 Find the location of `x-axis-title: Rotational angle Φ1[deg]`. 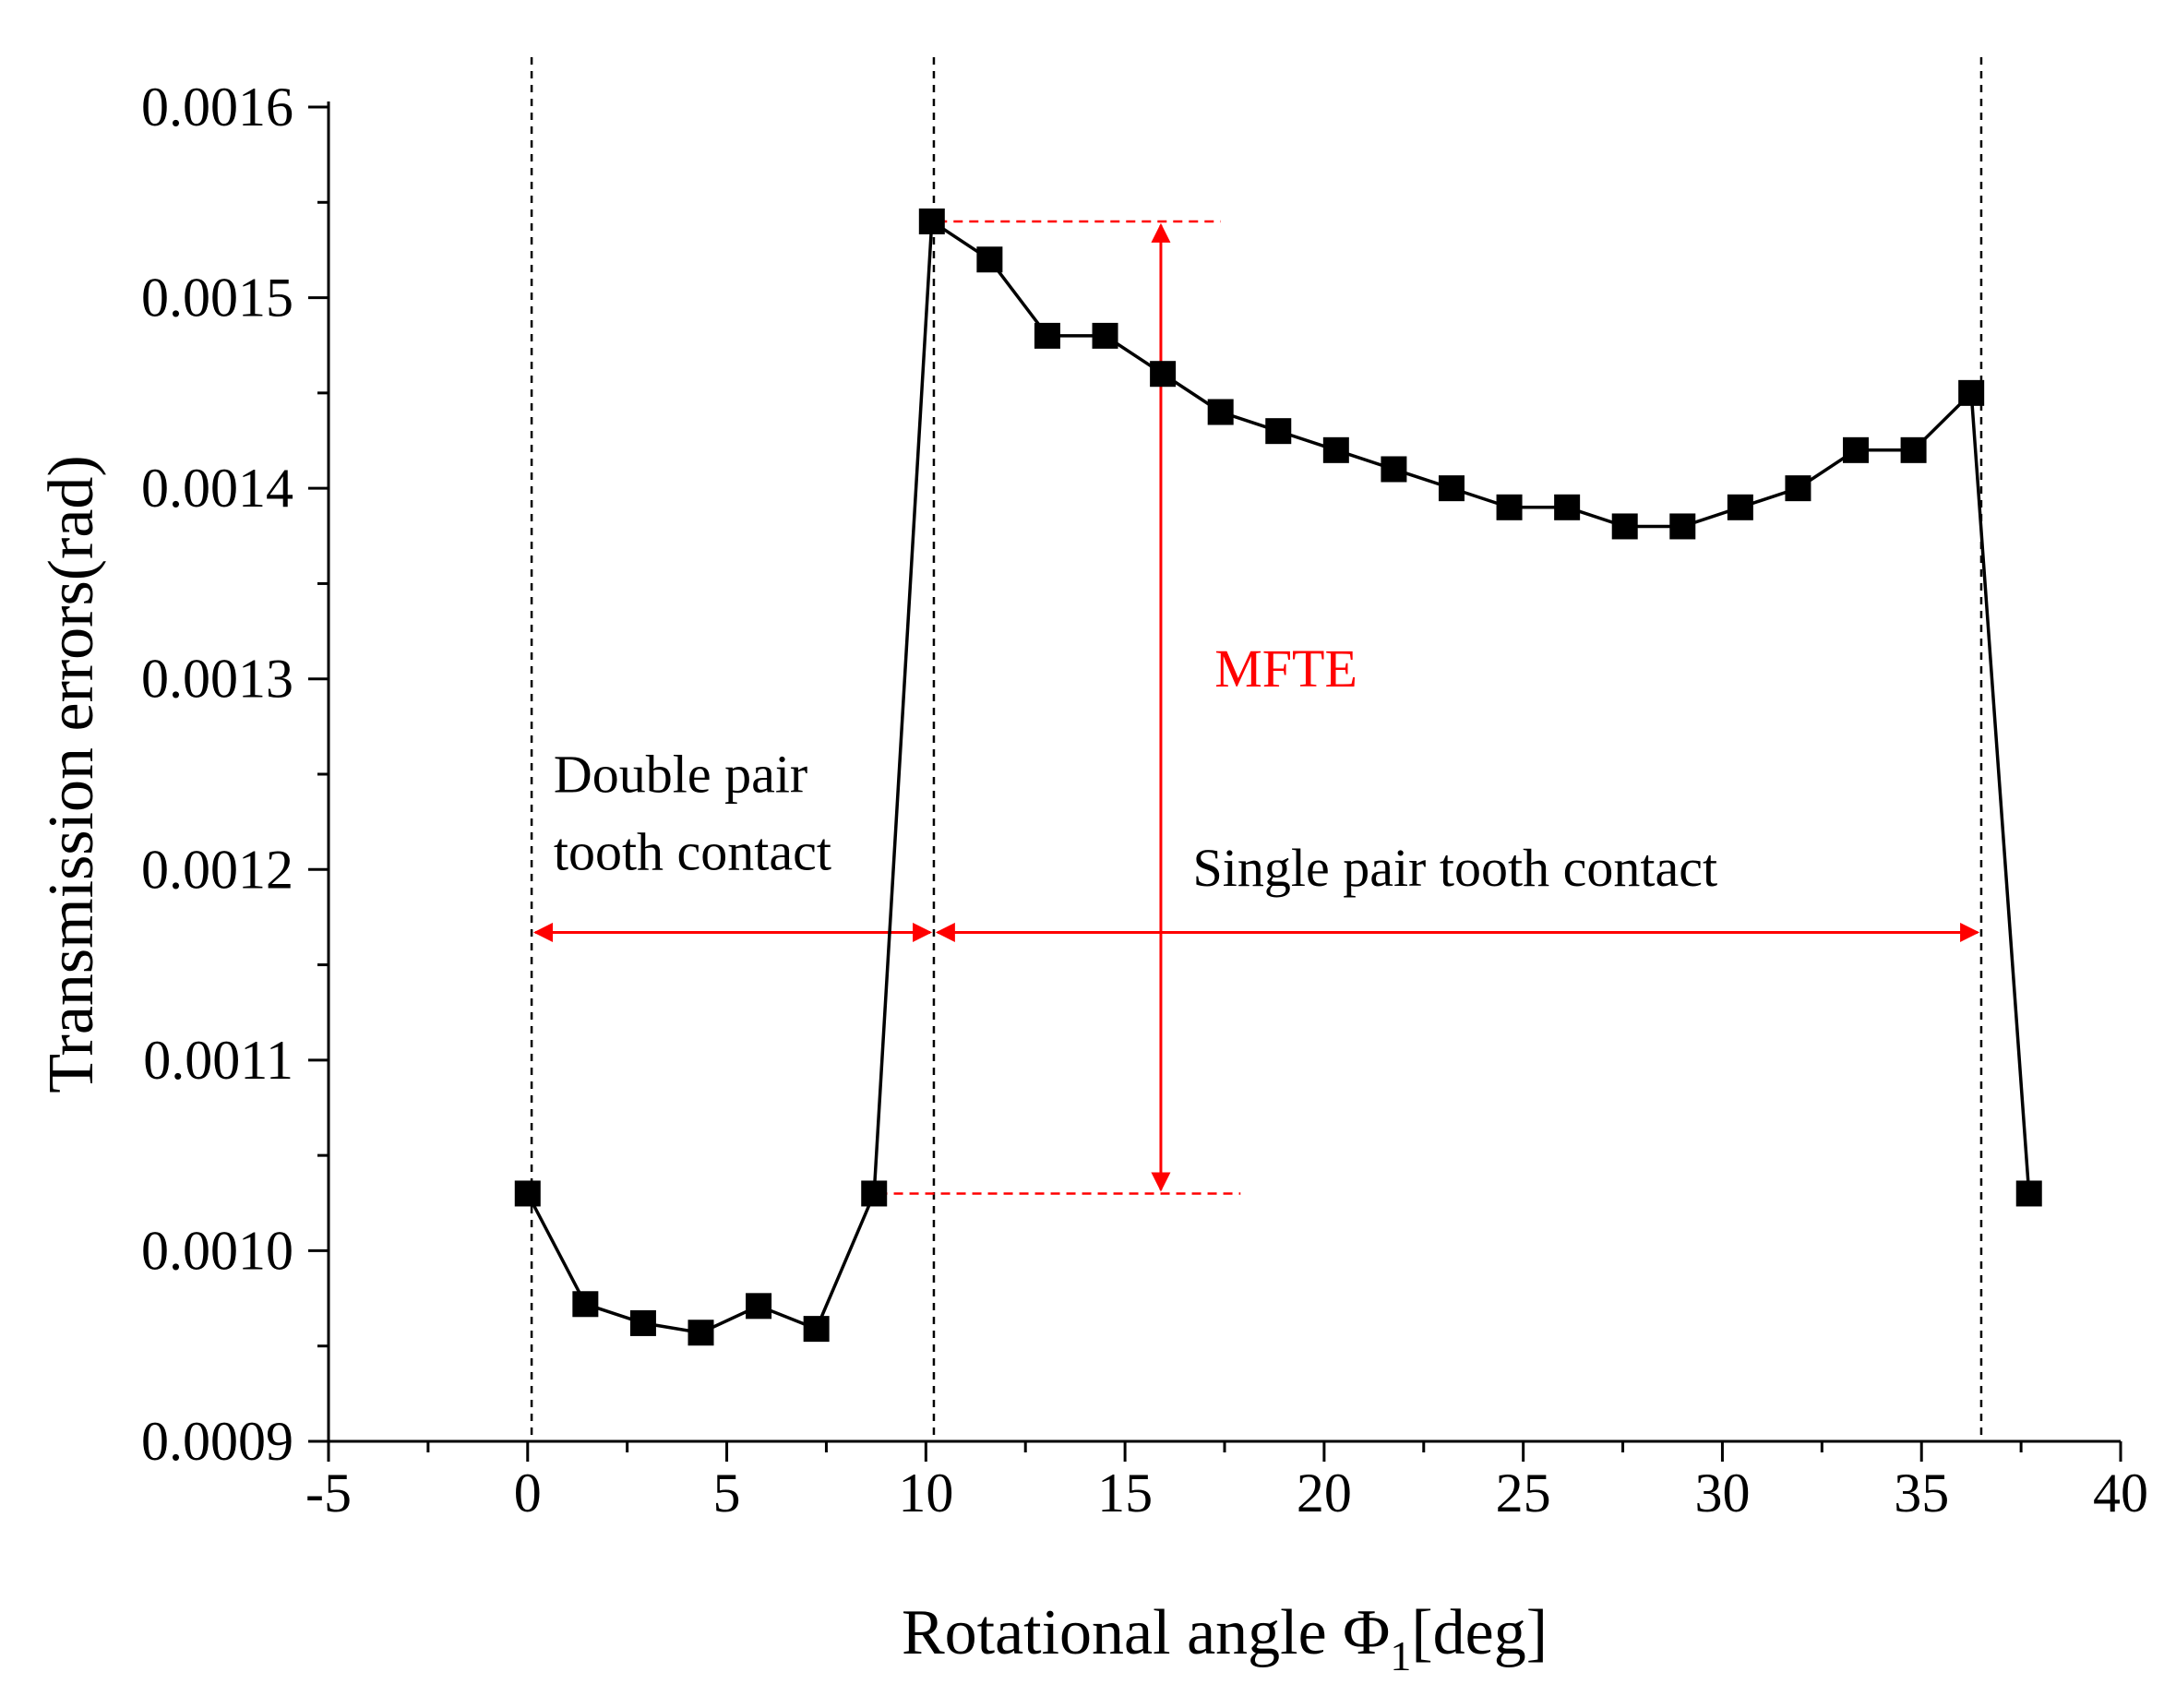

x-axis-title: Rotational angle Φ1[deg] is located at coordinates (1225, 1638).